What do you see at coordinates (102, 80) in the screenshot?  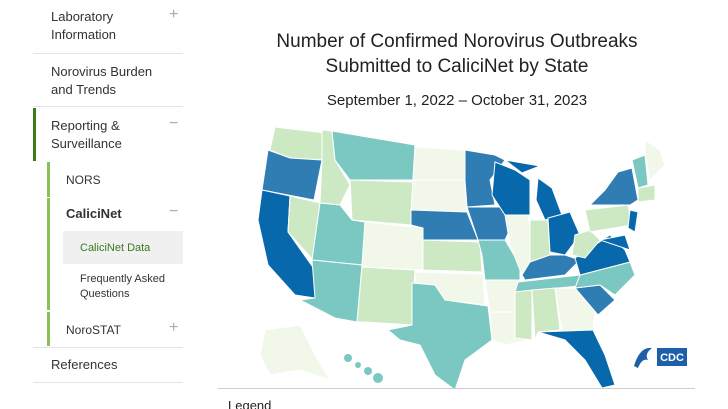 I see `nav-link: Norovirus Burden and Trends` at bounding box center [102, 80].